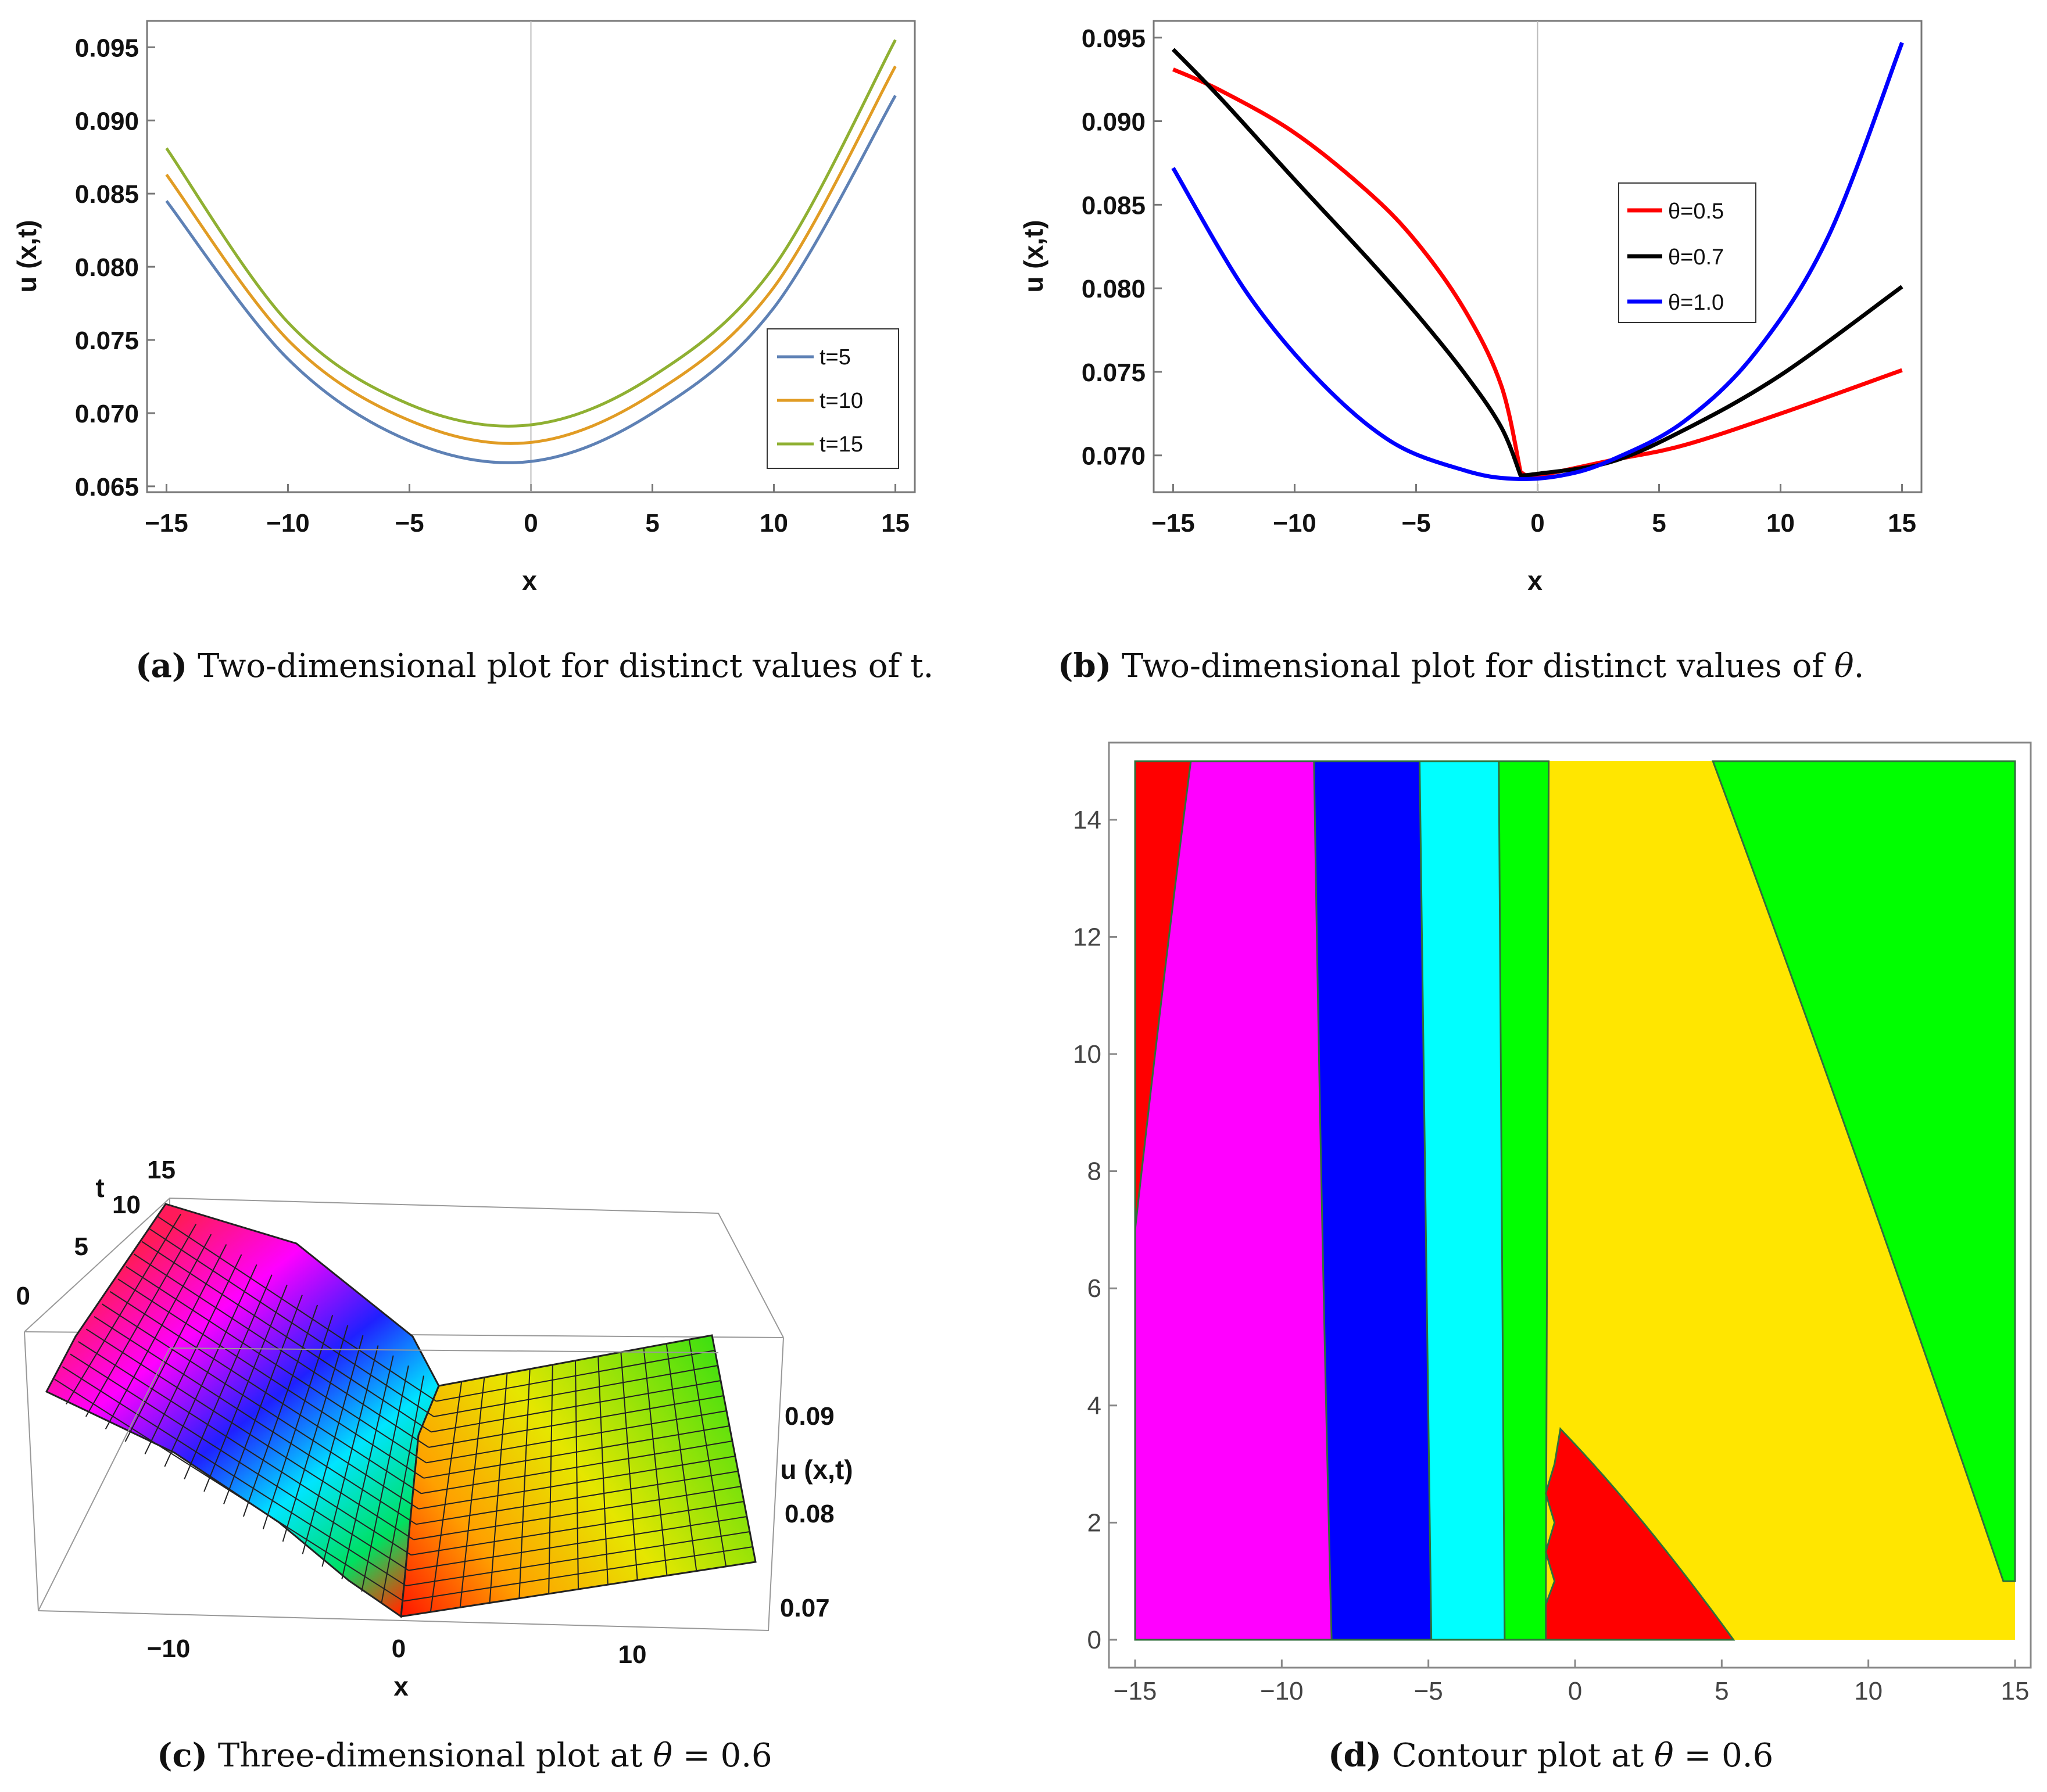 The width and height of the screenshot is (2047, 1792). I want to click on panel-d-ytick-label: 14, so click(1087, 820).